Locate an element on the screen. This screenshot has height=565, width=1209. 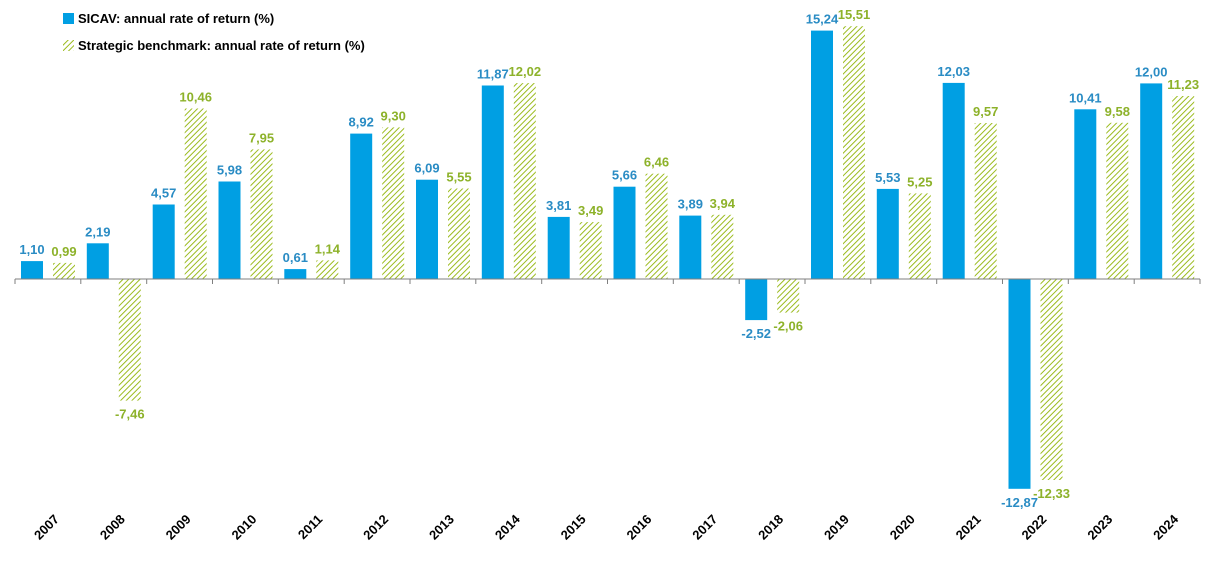
data-label-sicav-2021: 12,03 is located at coordinates (953, 71).